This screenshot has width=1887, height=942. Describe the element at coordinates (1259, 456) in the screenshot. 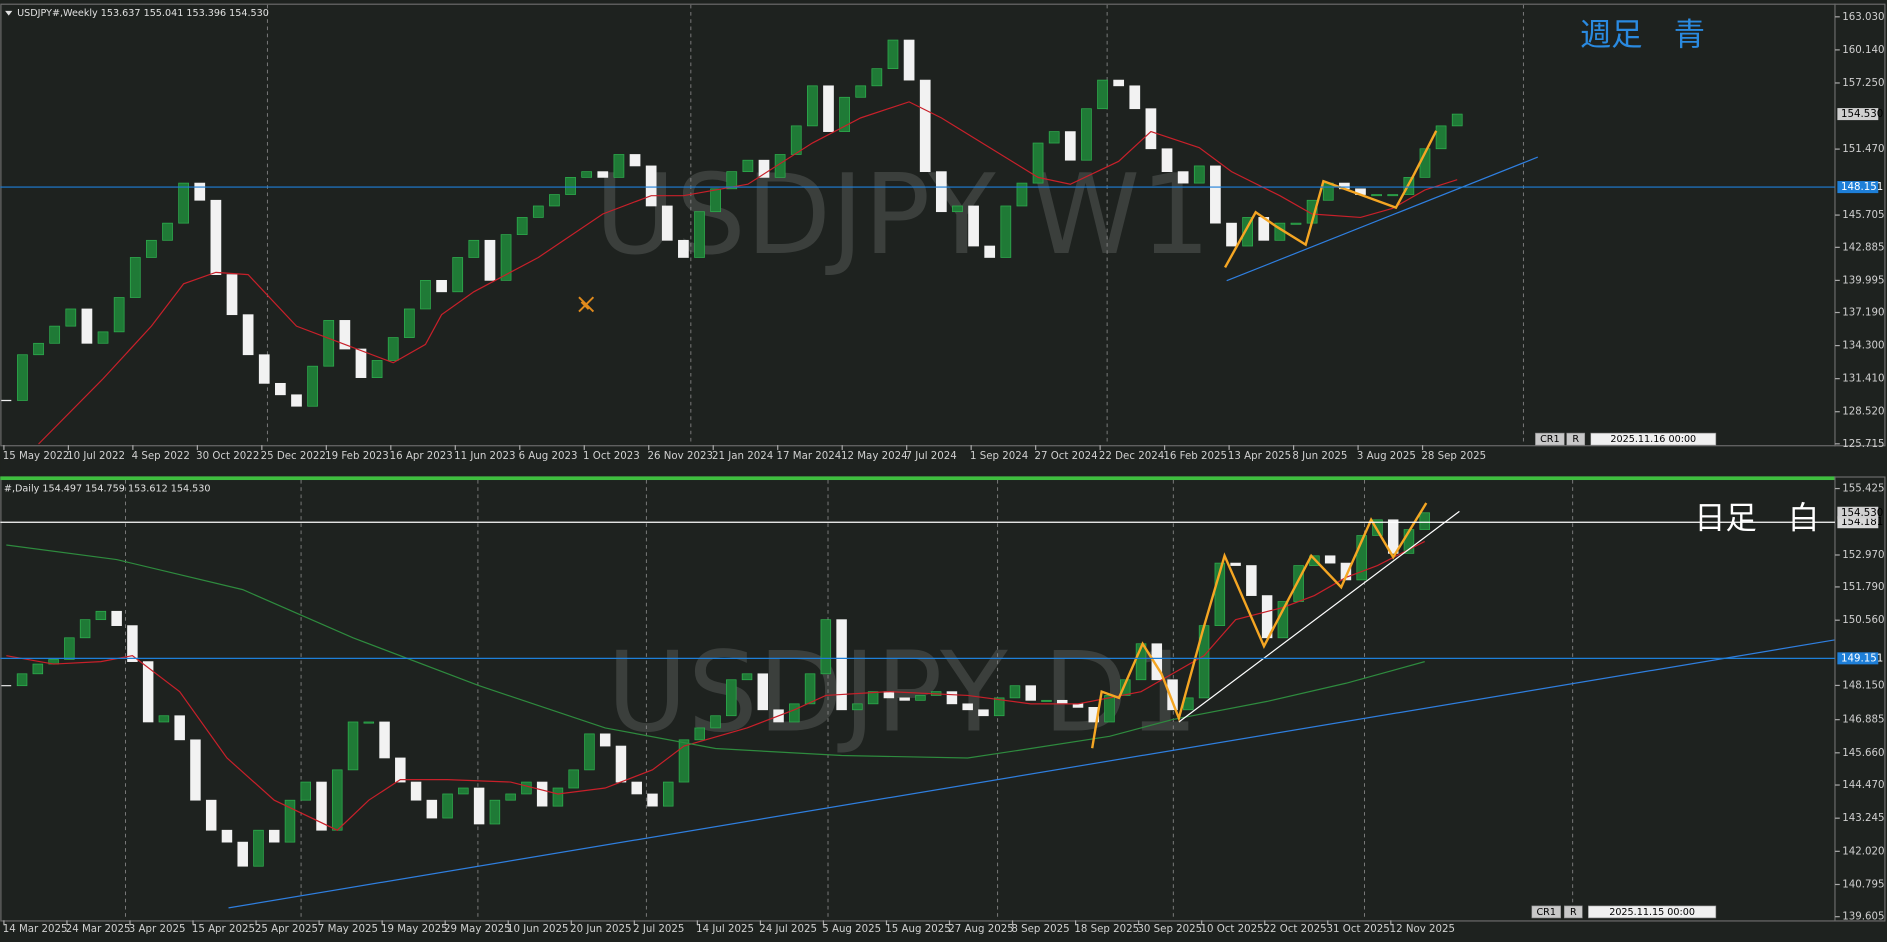

I see `x-tick-label: 13 Apr 2025` at that location.